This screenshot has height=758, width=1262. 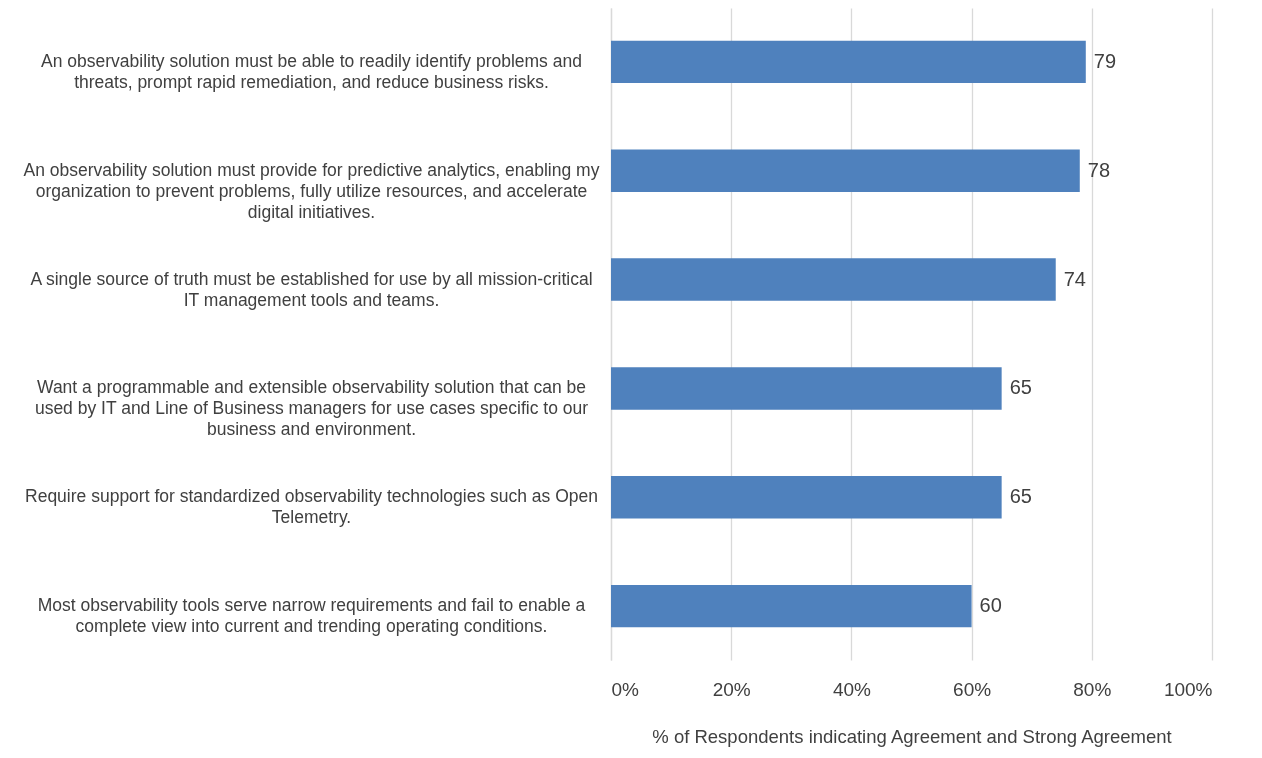 I want to click on data-label: 60, so click(x=990, y=605).